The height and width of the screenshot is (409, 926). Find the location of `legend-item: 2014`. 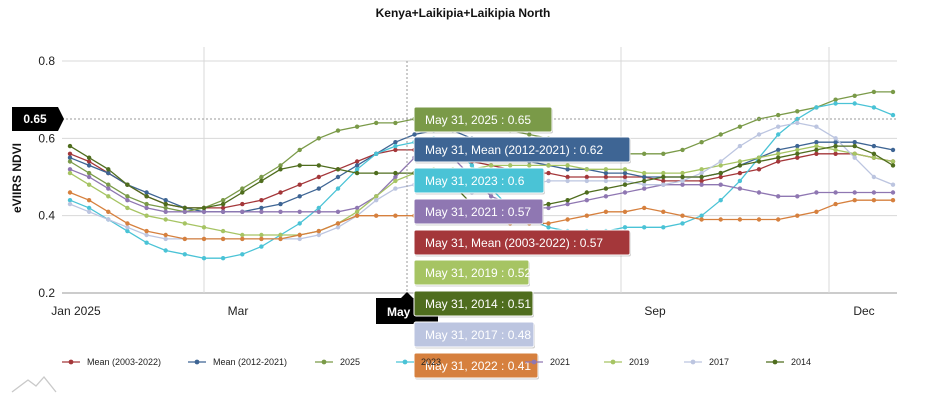

legend-item: 2014 is located at coordinates (788, 362).